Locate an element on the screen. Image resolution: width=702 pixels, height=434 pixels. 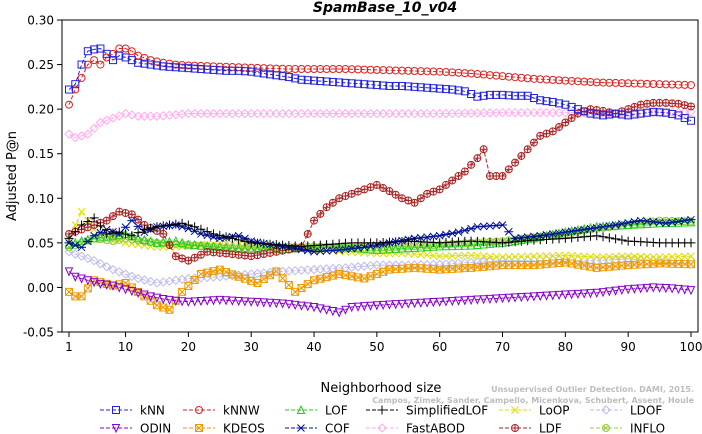
legend-item-fastabod: FastABOD is located at coordinates (415, 428).